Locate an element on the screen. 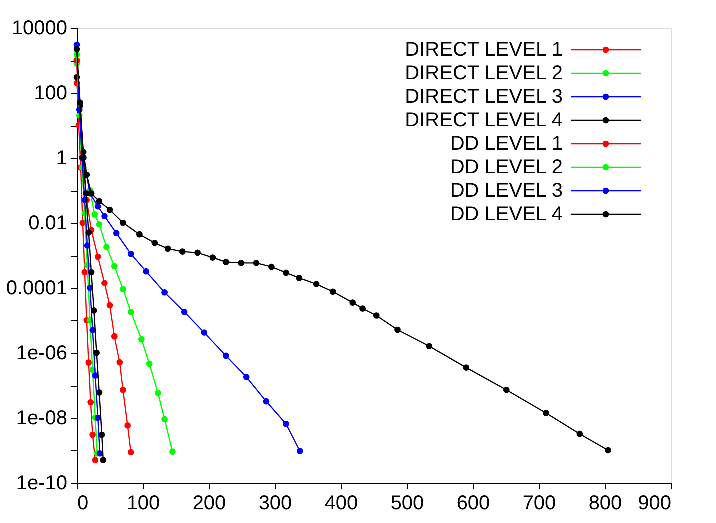 The image size is (716, 523). y-tick-label: 1e-06 is located at coordinates (42, 353).